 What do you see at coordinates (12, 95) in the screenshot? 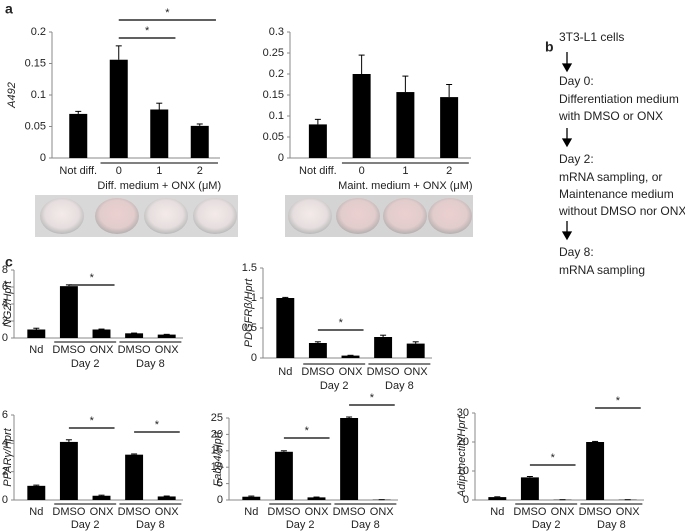
I see `y-axis-label: A492` at bounding box center [12, 95].